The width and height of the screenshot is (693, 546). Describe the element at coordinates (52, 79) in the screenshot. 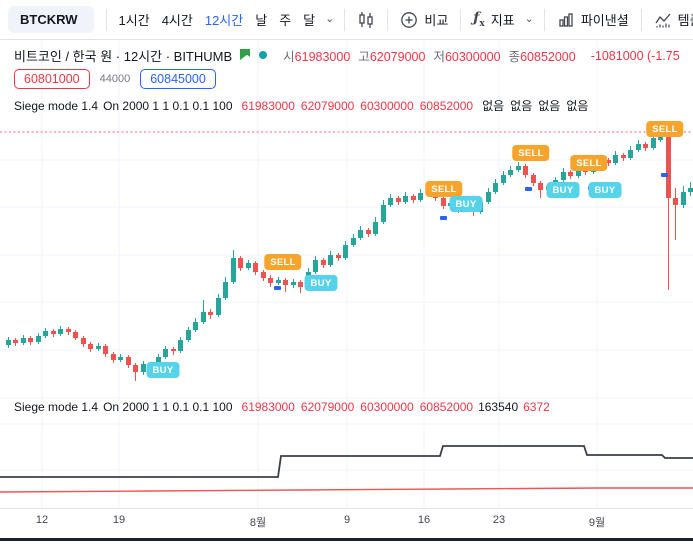

I see `sell-price-button: 60801000` at that location.